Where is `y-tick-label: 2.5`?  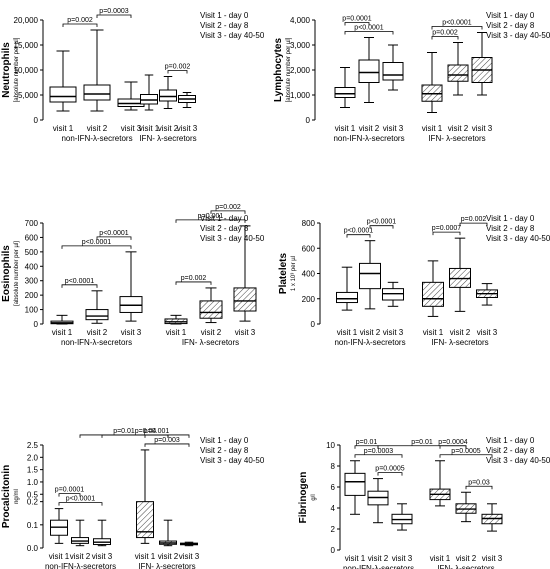
y-tick-label: 2.5 is located at coordinates (33, 445).